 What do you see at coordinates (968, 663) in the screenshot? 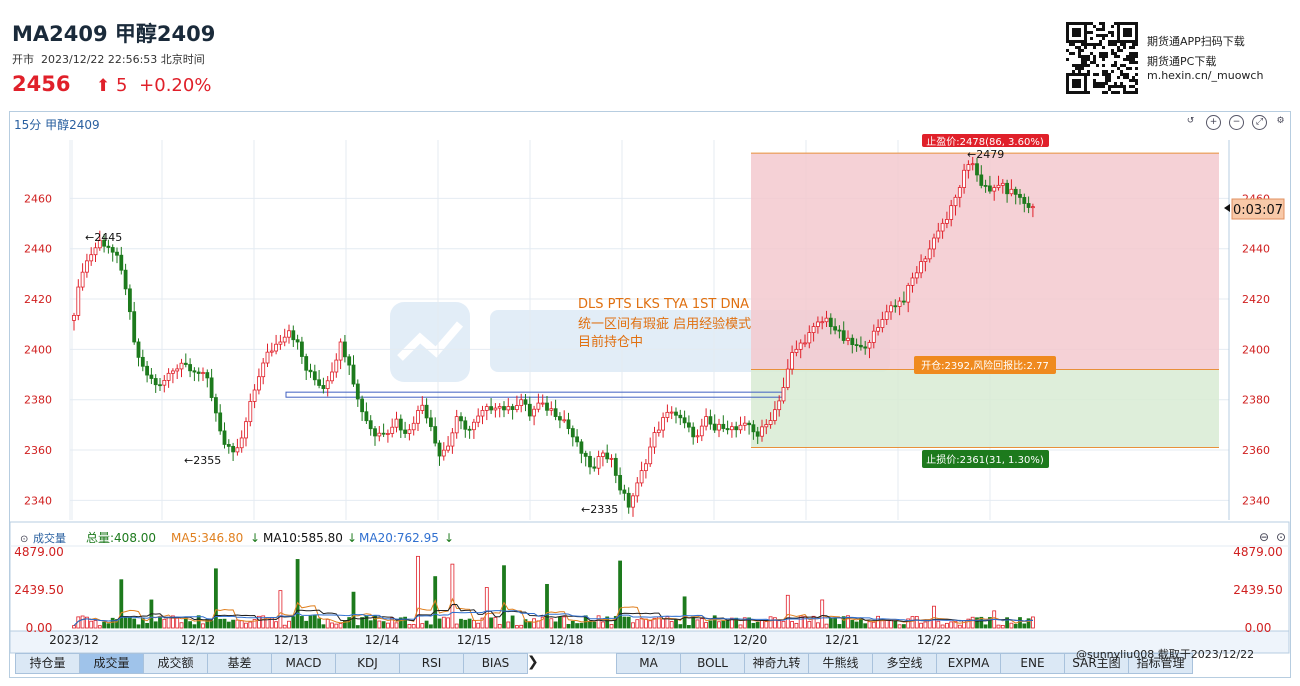
I see `overlay-tab-5: EXPMA` at bounding box center [968, 663].